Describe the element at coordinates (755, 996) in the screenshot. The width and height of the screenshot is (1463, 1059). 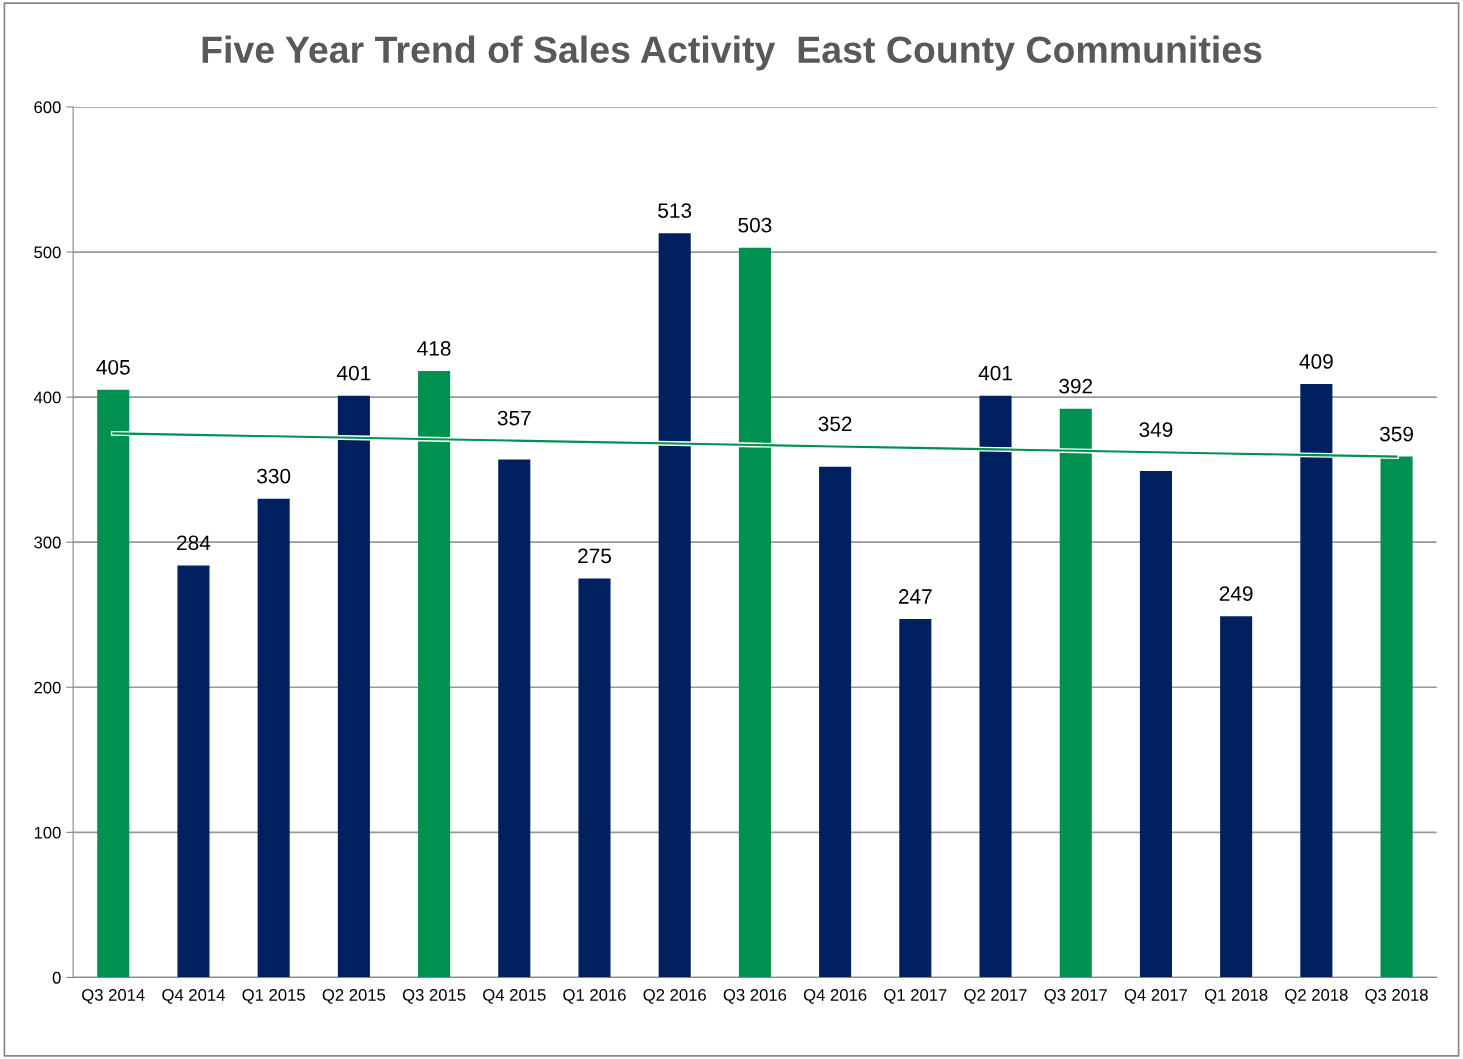
I see `x-tick-label: Q3 2016` at that location.